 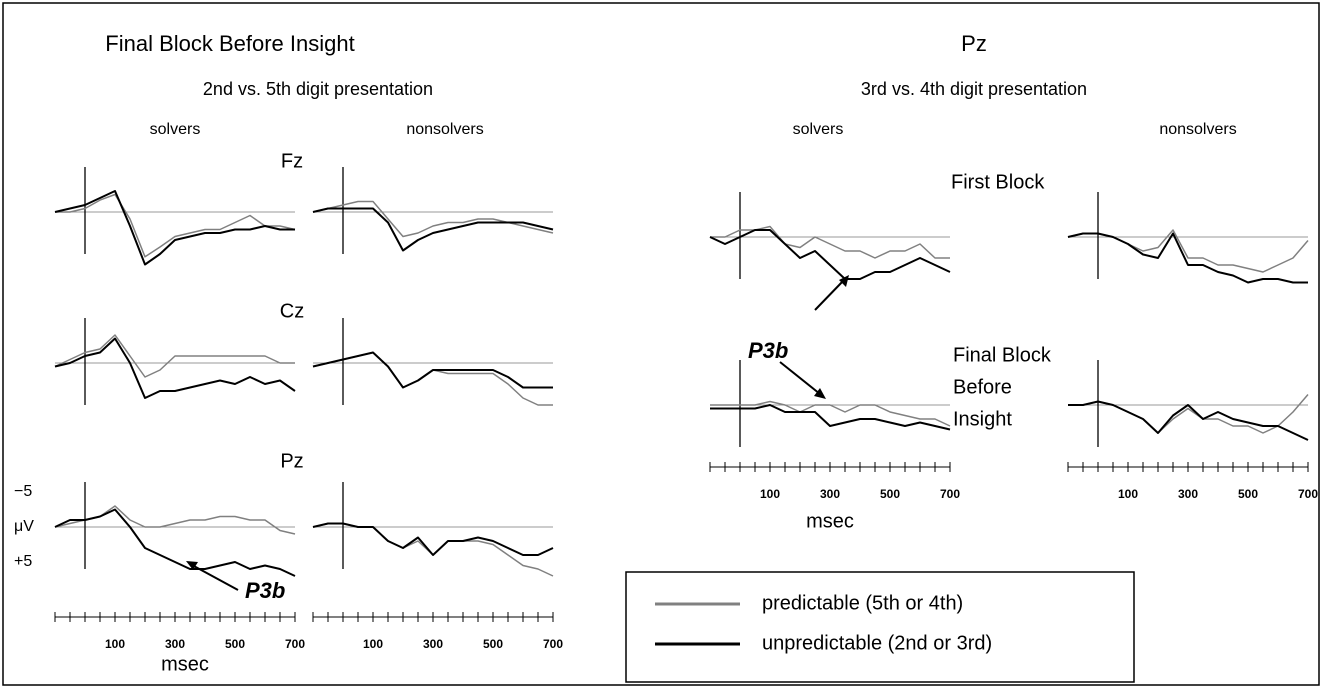 I want to click on row-label: First Block, so click(x=998, y=182).